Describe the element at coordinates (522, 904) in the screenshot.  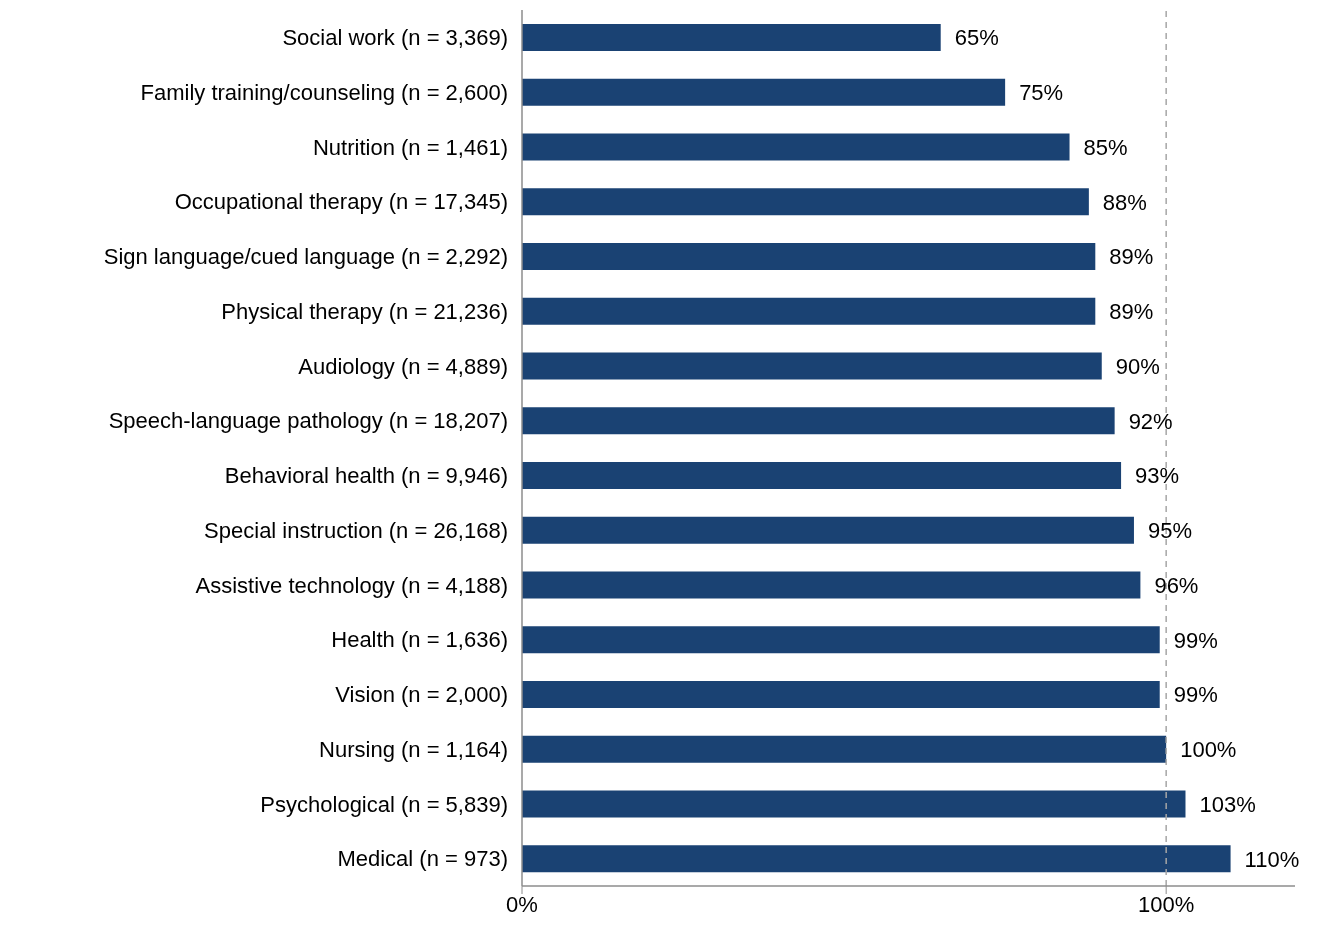
I see `x-tick-label: 0%` at that location.